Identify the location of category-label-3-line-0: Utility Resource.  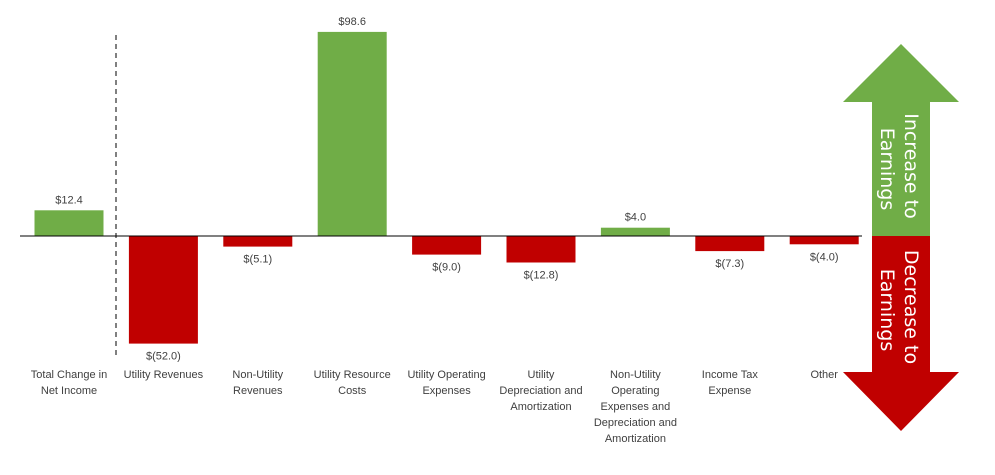
(352, 375).